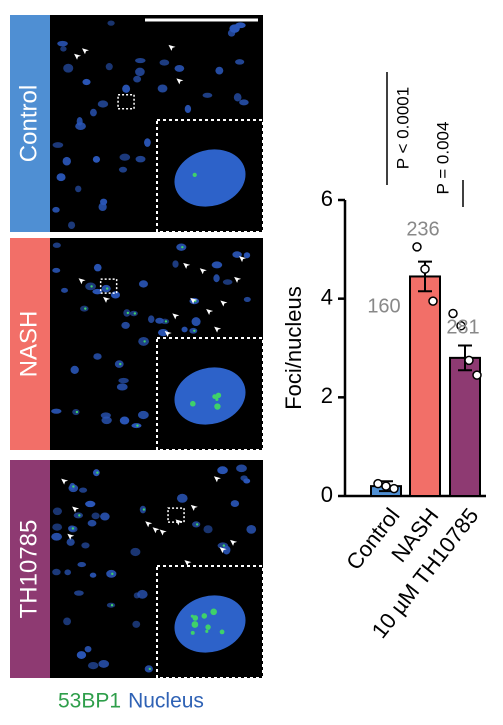 The image size is (503, 725). I want to click on y-tick-label: 4, so click(327, 296).